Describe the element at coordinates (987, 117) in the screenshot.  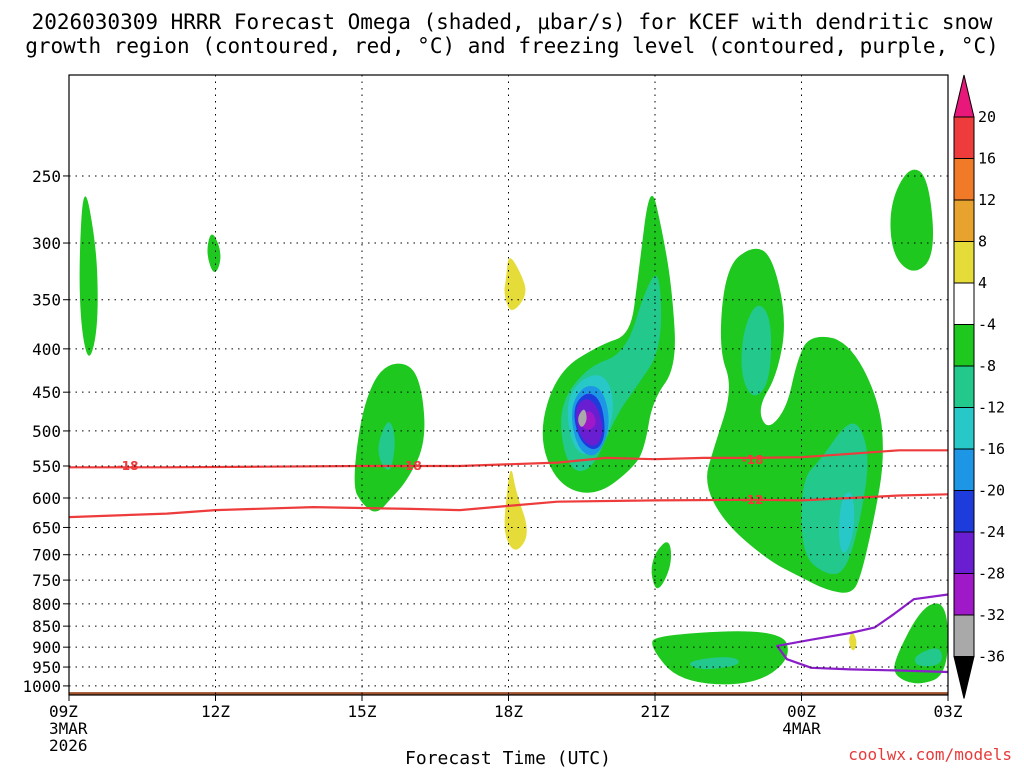
I see `colorbar-label-20: 20` at that location.